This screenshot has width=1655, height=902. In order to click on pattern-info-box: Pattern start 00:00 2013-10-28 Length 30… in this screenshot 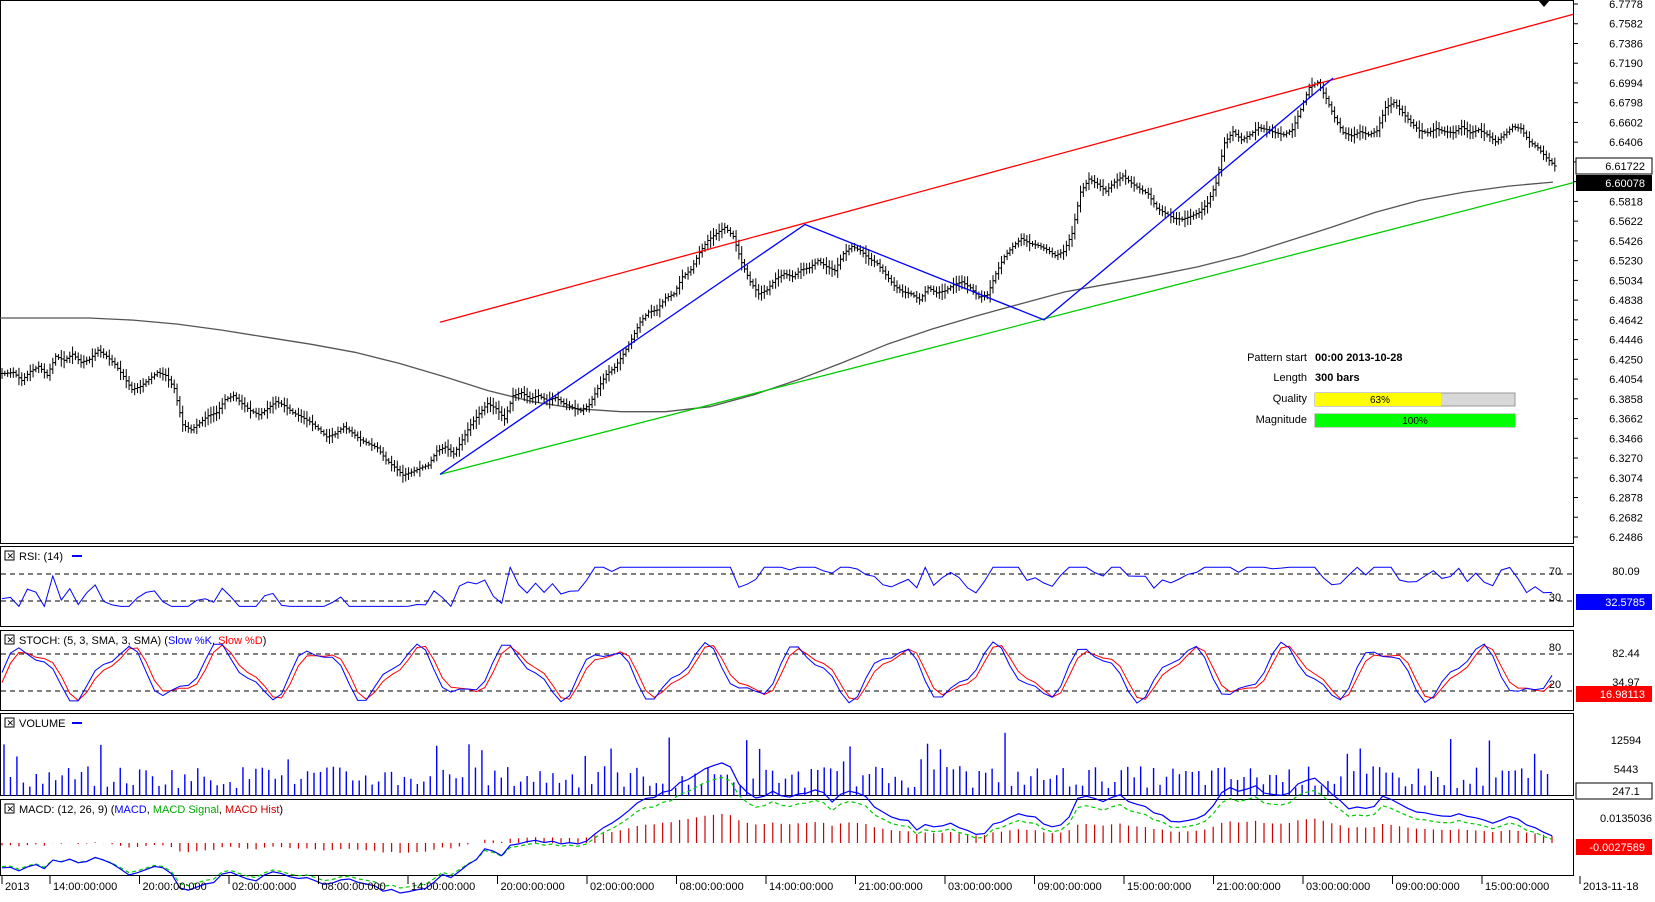, I will do `click(1381, 390)`.